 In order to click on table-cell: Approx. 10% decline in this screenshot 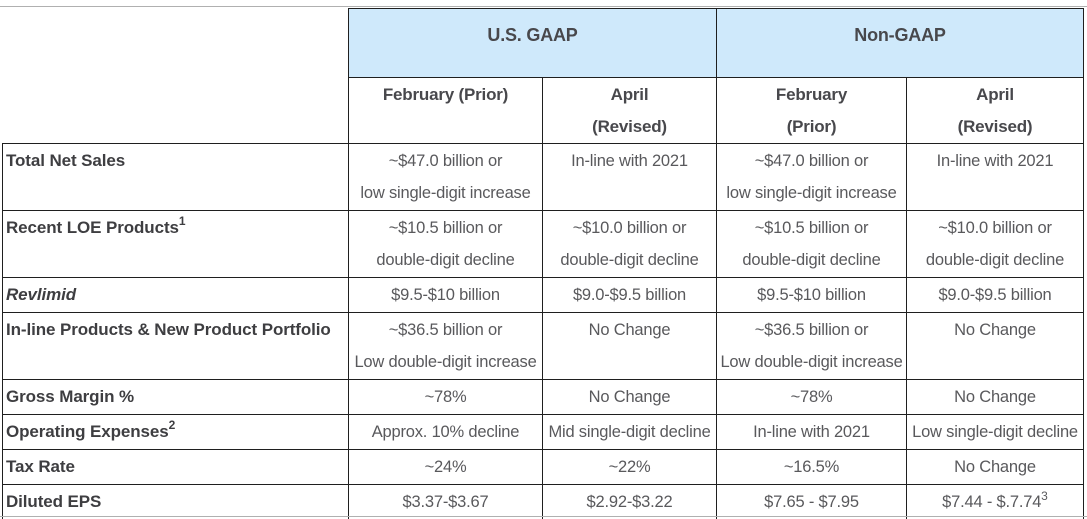, I will do `click(445, 432)`.